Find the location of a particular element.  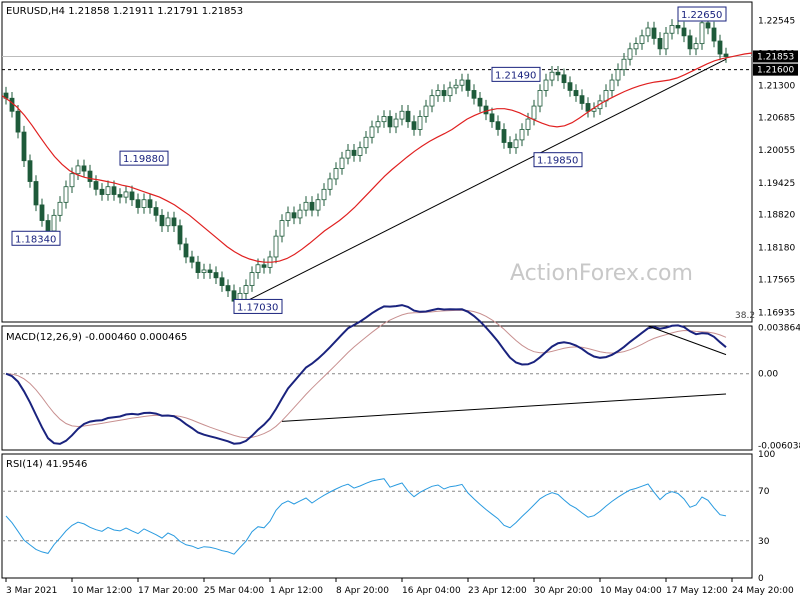

callout-label: 1.22650 is located at coordinates (701, 15).